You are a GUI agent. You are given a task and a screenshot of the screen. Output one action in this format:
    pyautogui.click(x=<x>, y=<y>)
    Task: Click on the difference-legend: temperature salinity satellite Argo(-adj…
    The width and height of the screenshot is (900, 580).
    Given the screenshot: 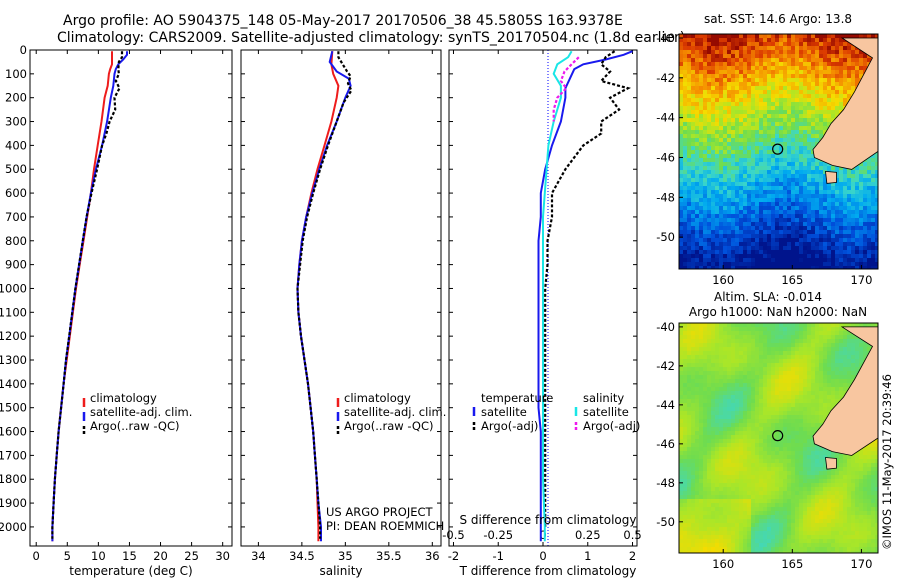 What is the action you would take?
    pyautogui.click(x=556, y=412)
    